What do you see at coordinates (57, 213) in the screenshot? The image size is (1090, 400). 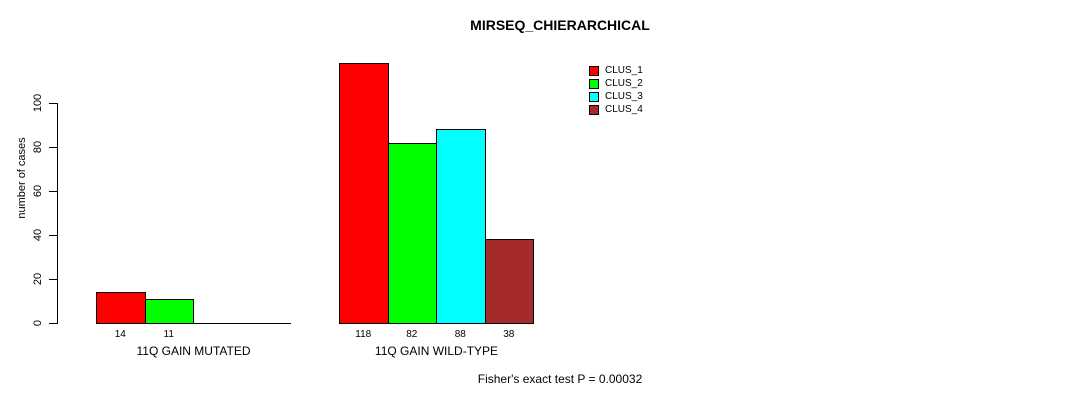 I see `y-axis-line` at bounding box center [57, 213].